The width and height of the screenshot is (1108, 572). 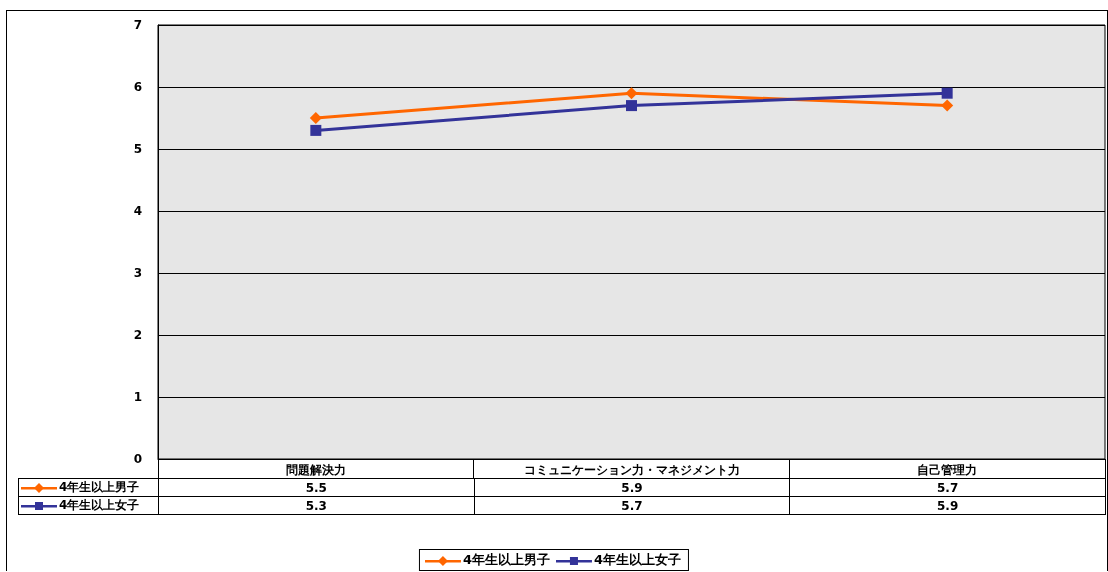 What do you see at coordinates (506, 559) in the screenshot?
I see `text: 4年生以上男子` at bounding box center [506, 559].